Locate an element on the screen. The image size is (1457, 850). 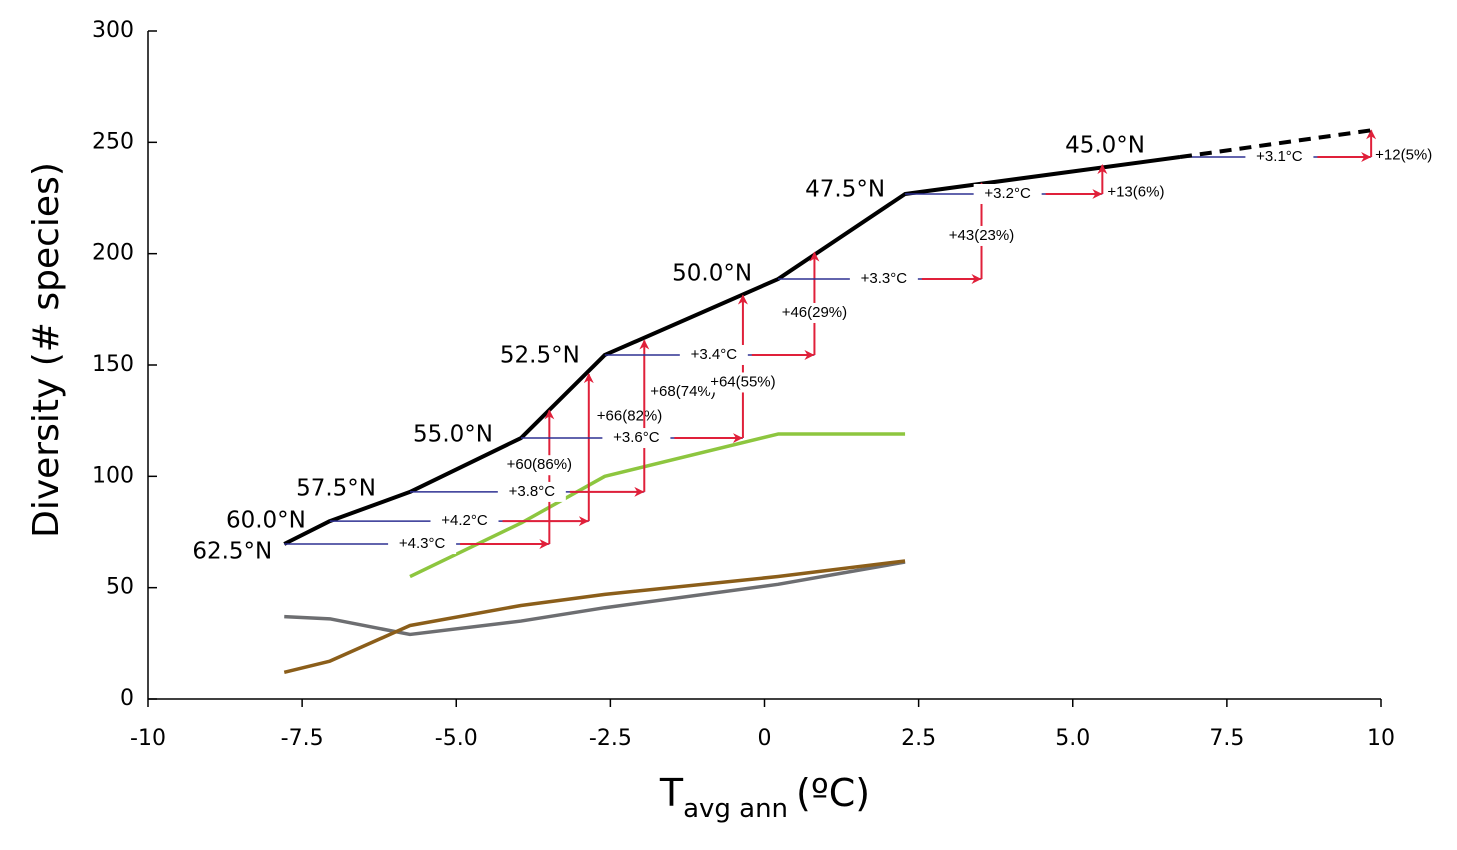
x-tick-label: -2.5 is located at coordinates (610, 738).